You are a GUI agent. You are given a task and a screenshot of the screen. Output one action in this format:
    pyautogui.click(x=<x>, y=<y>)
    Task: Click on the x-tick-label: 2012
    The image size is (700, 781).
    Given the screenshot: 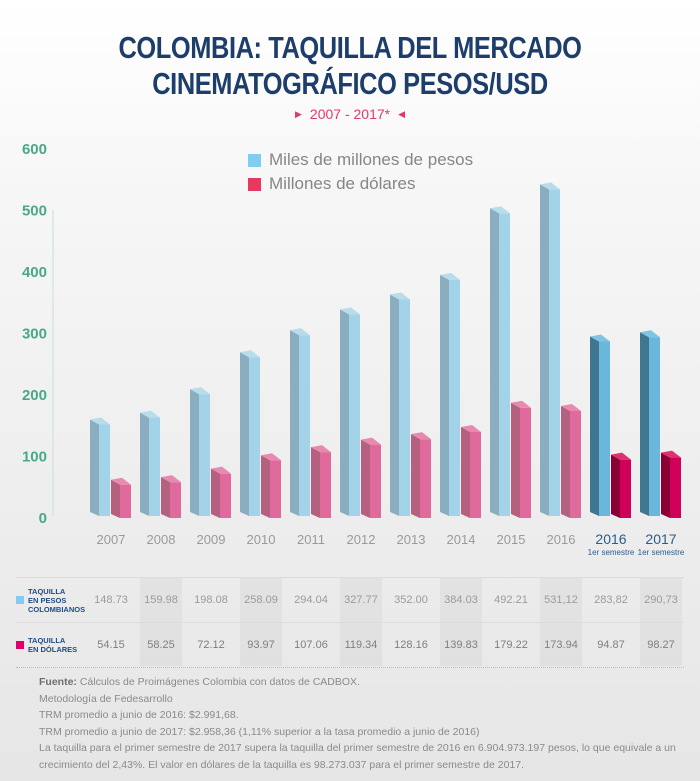 What is the action you would take?
    pyautogui.click(x=361, y=539)
    